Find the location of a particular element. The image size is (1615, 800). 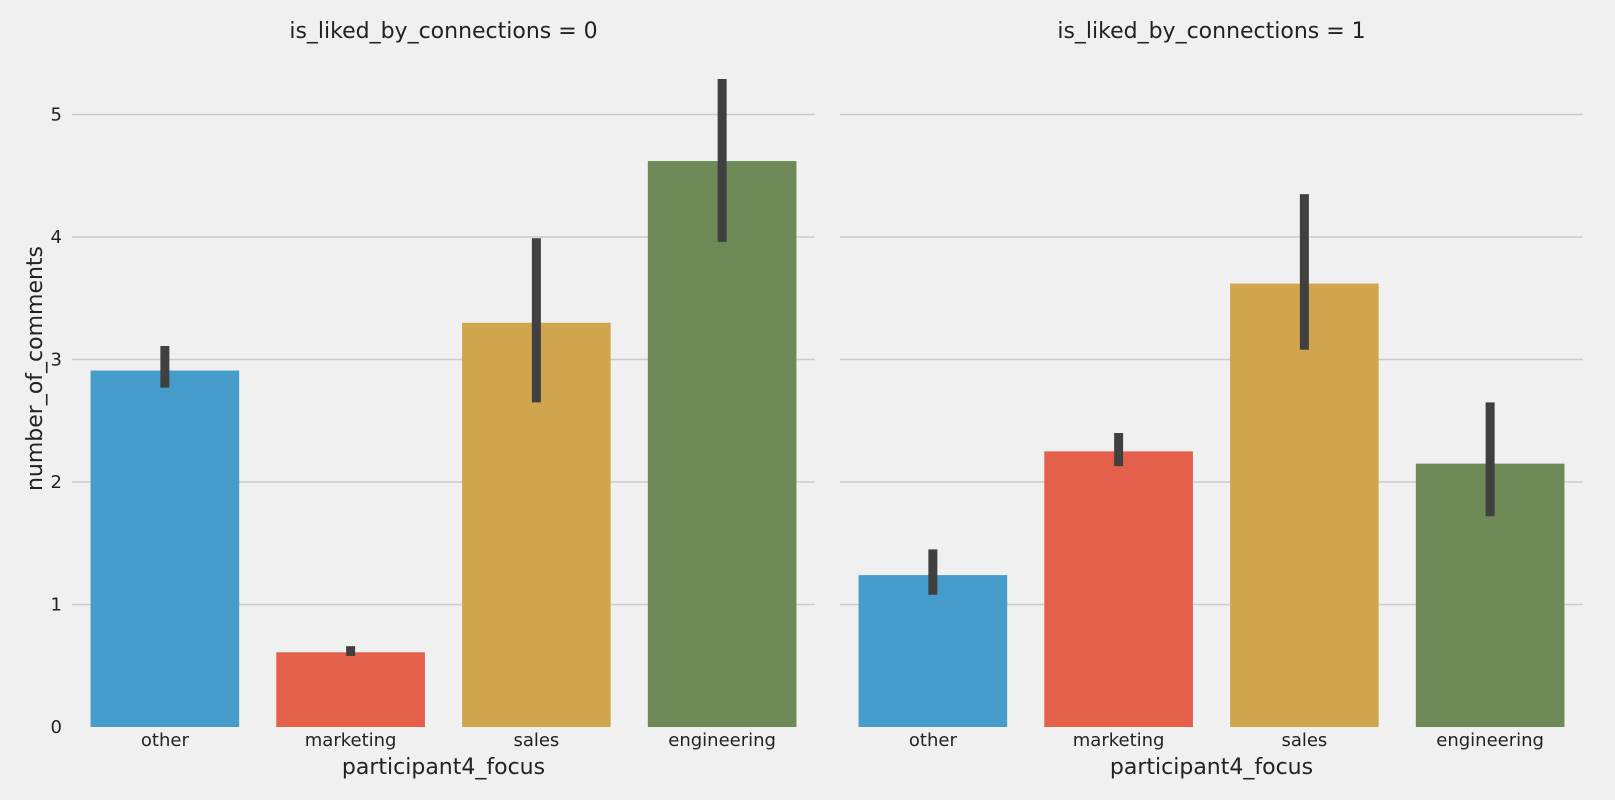

bar-sales is located at coordinates (1304, 505).